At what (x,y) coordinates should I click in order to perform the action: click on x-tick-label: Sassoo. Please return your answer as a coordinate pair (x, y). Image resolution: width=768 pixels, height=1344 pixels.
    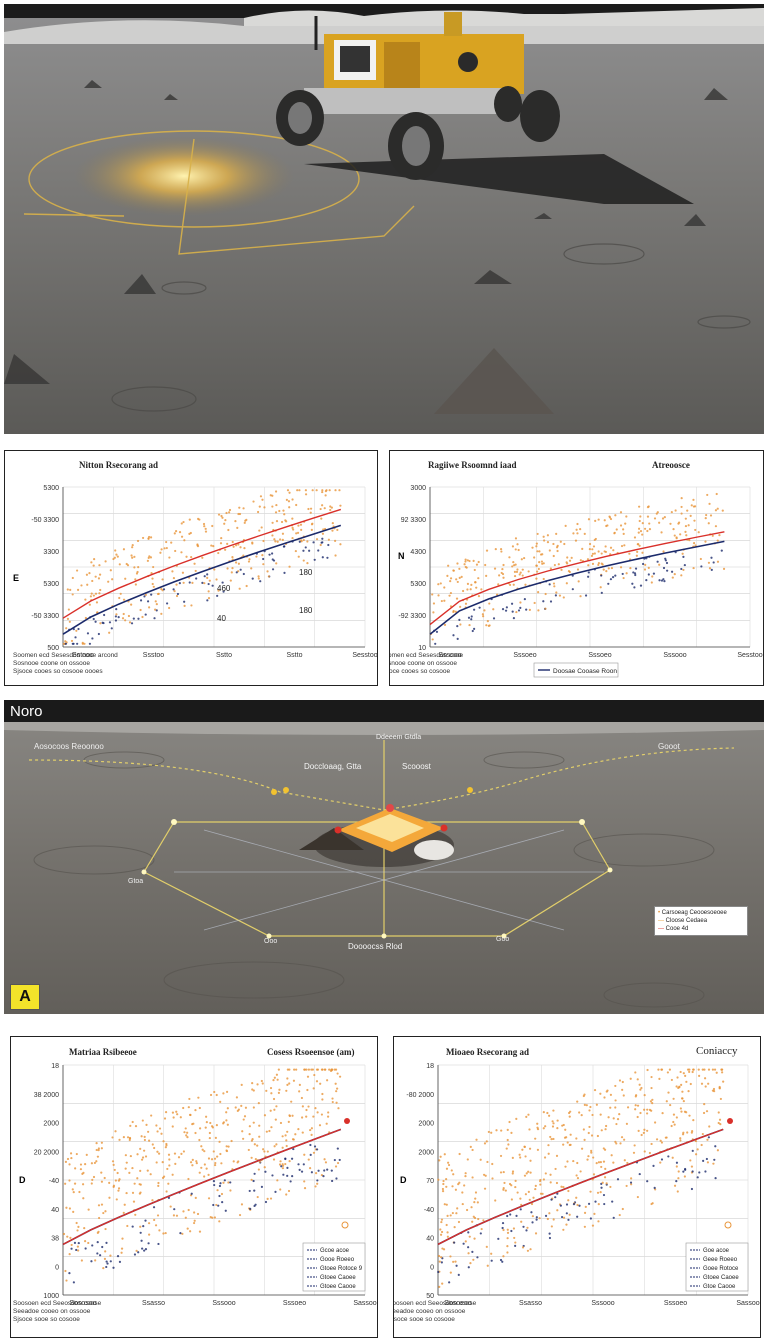
    Looking at the image, I should click on (364, 1303).